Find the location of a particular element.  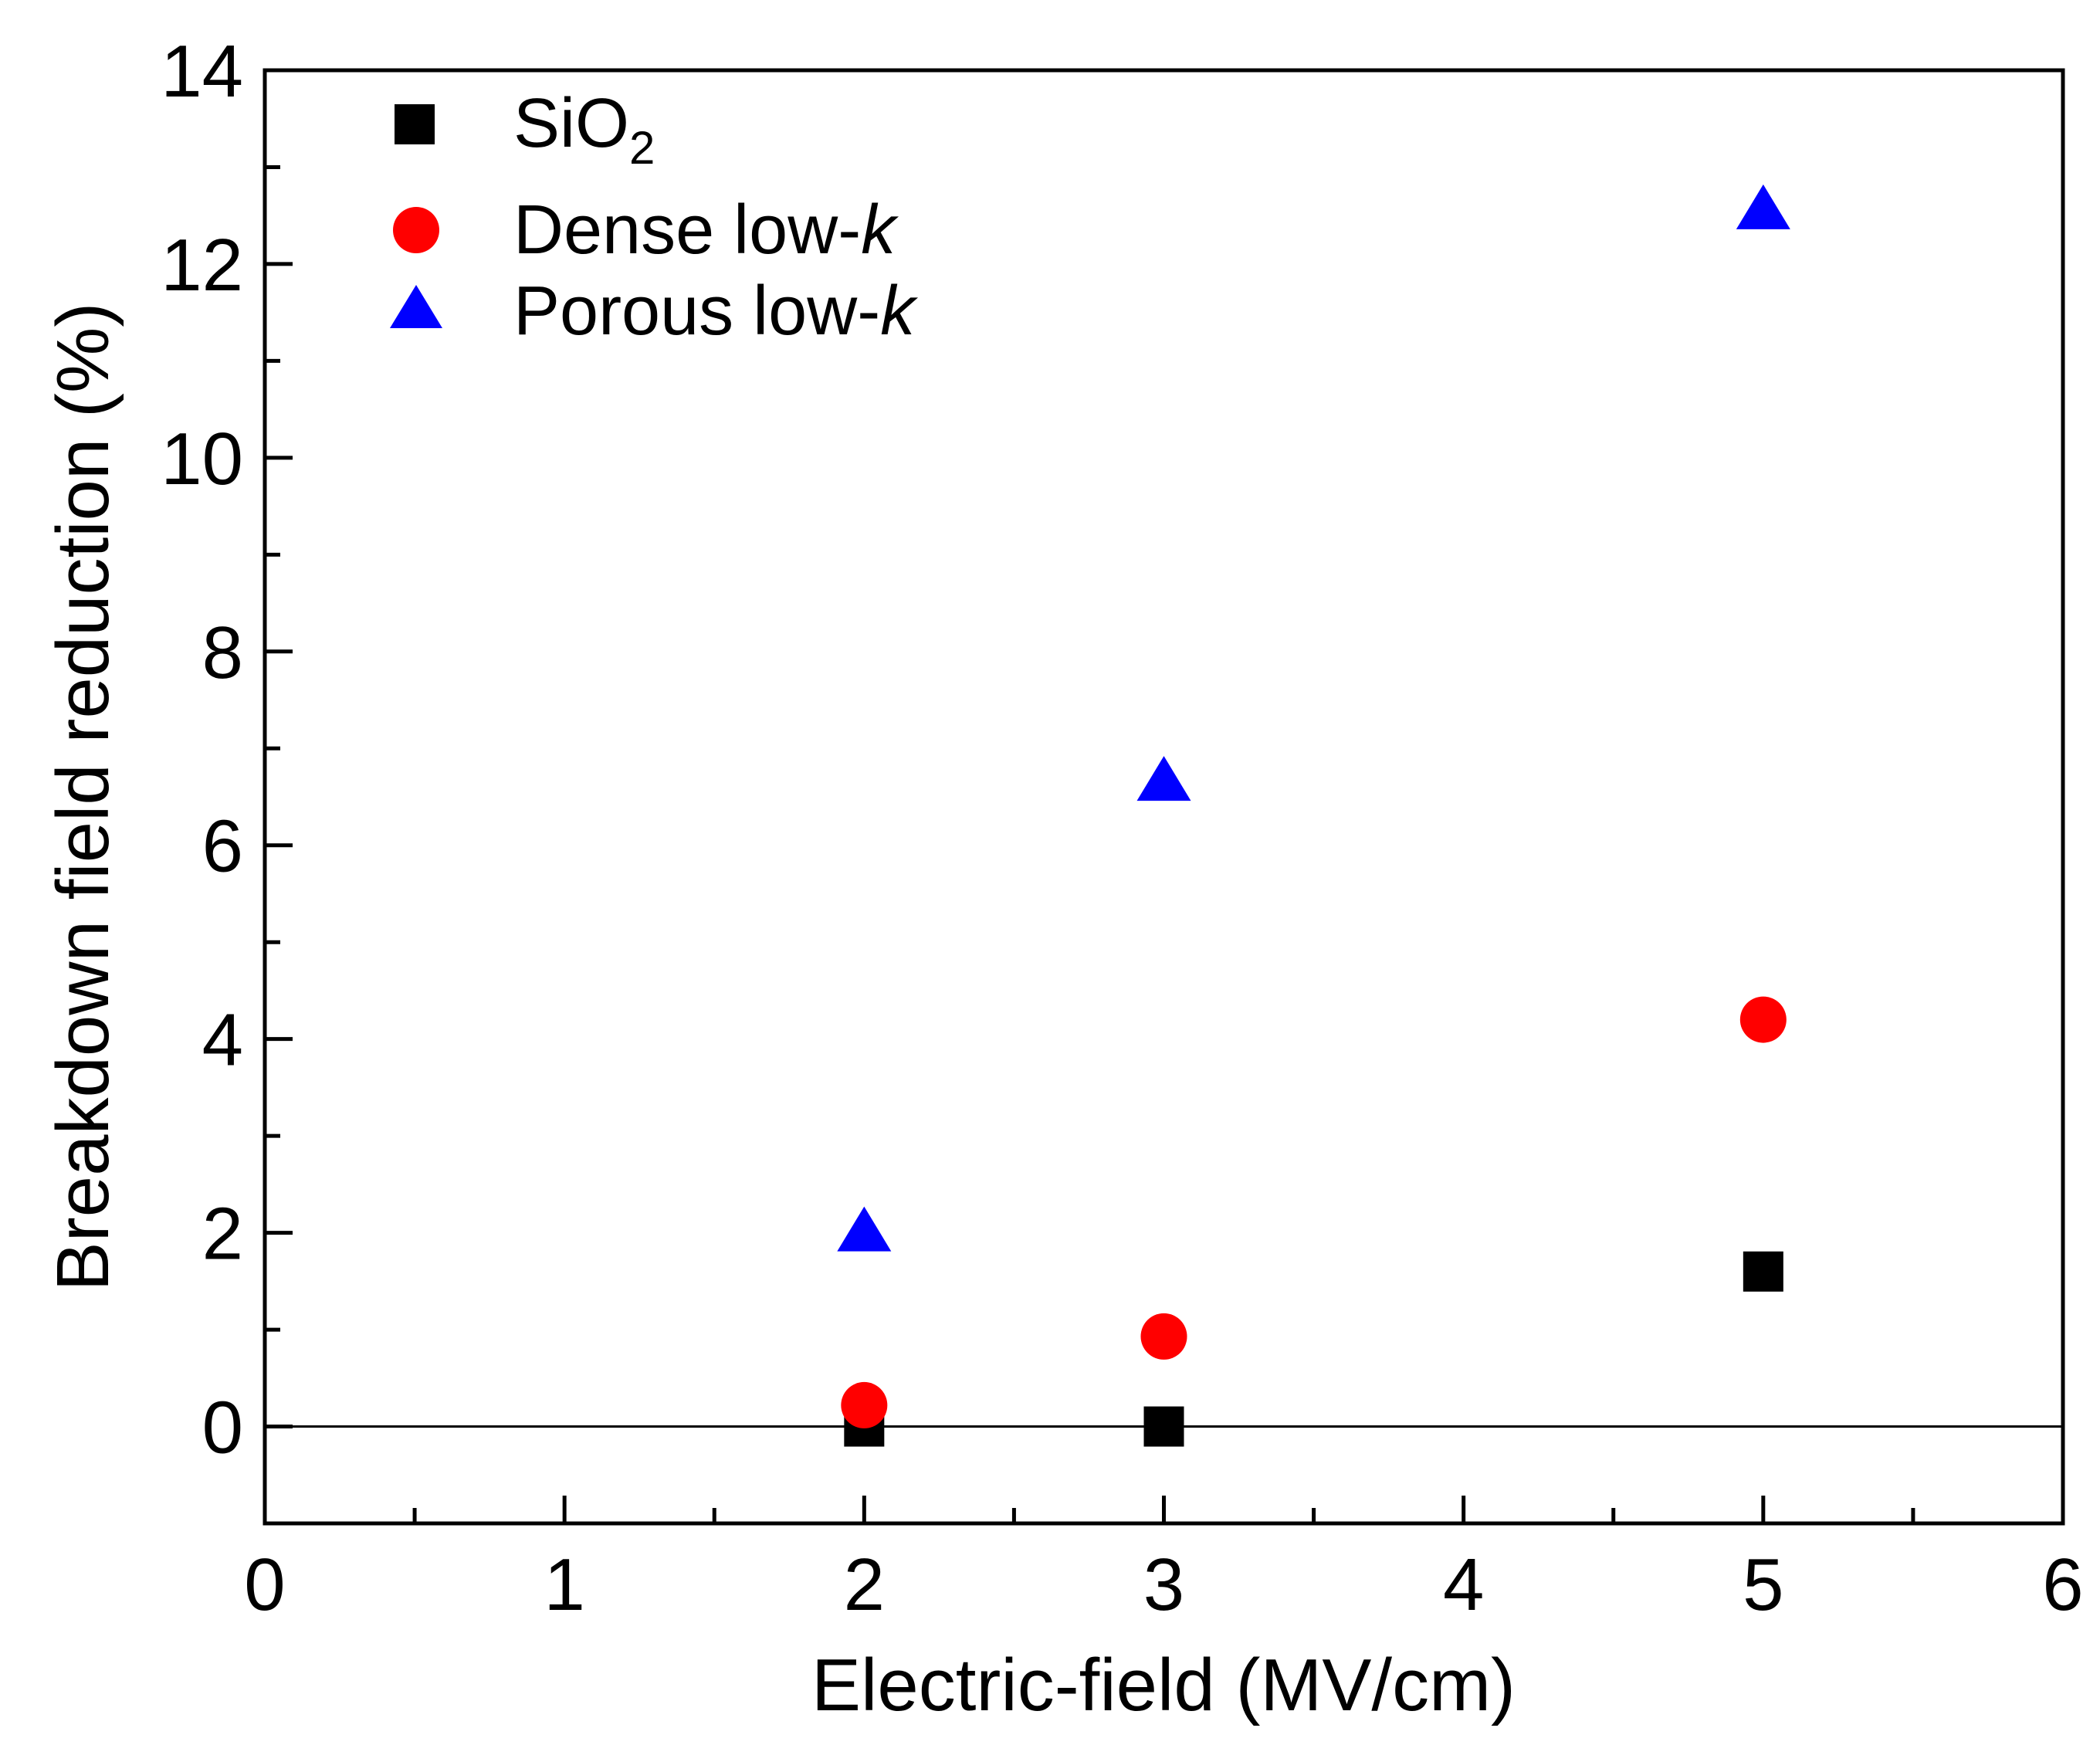

x-tick-label: 1 is located at coordinates (564, 1584).